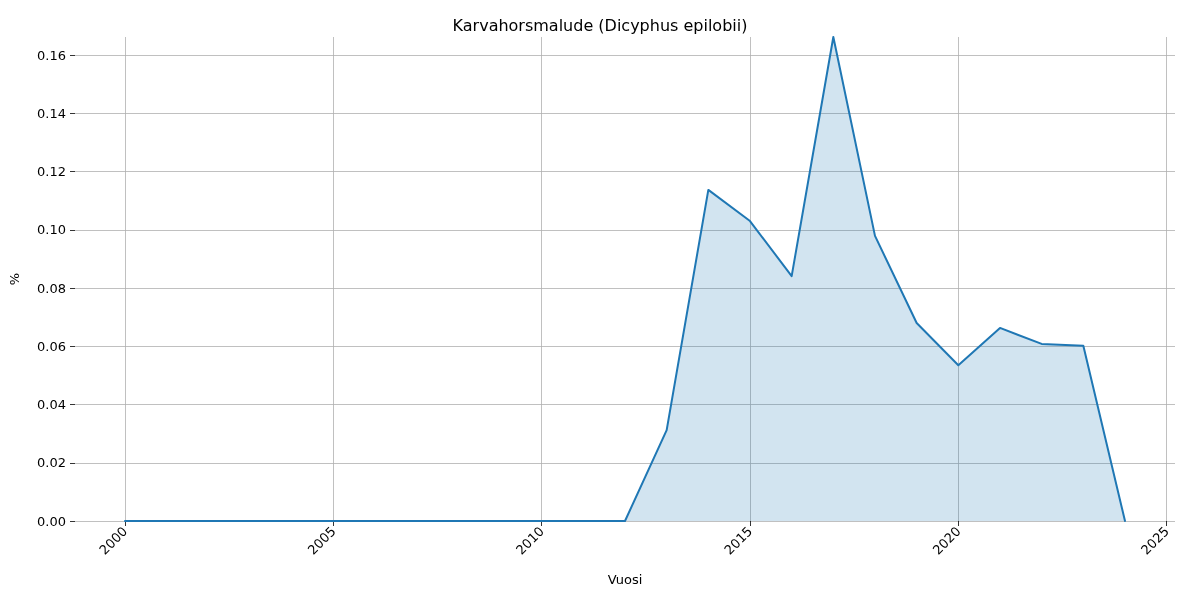 Image resolution: width=1200 pixels, height=600 pixels. What do you see at coordinates (51, 55) in the screenshot?
I see `y-tick-label: 0.16` at bounding box center [51, 55].